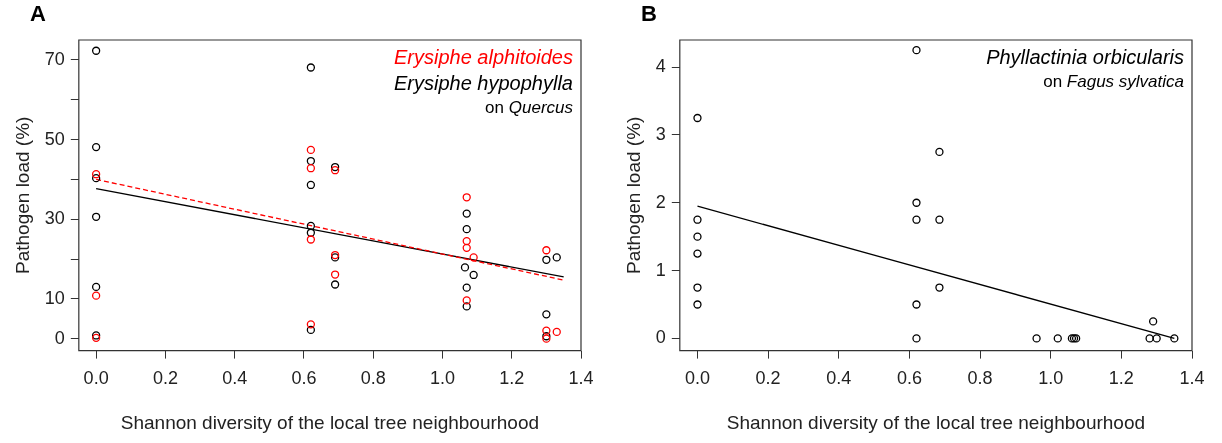 The image size is (1222, 443). Describe the element at coordinates (54, 218) in the screenshot. I see `y-tick-label: 30` at that location.